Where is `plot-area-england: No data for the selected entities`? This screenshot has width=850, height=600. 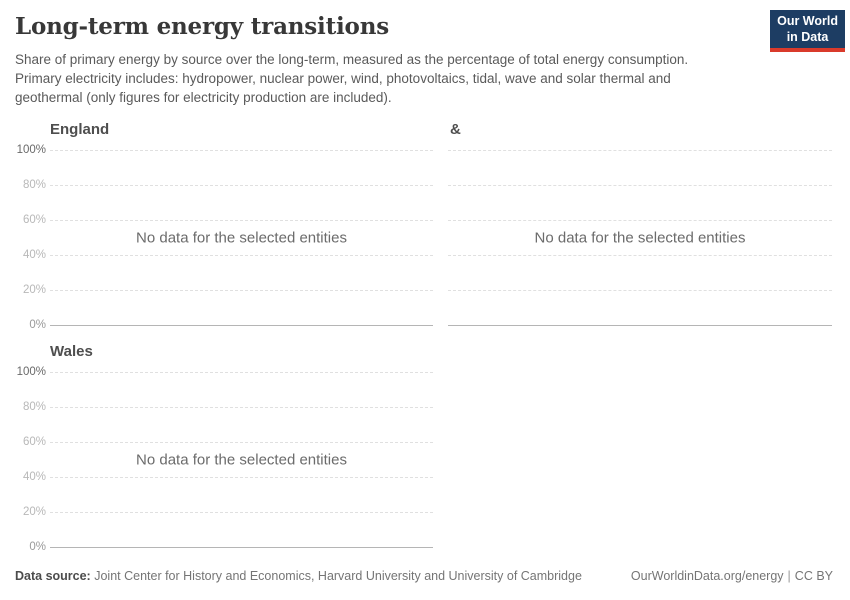 plot-area-england: No data for the selected entities is located at coordinates (241, 238).